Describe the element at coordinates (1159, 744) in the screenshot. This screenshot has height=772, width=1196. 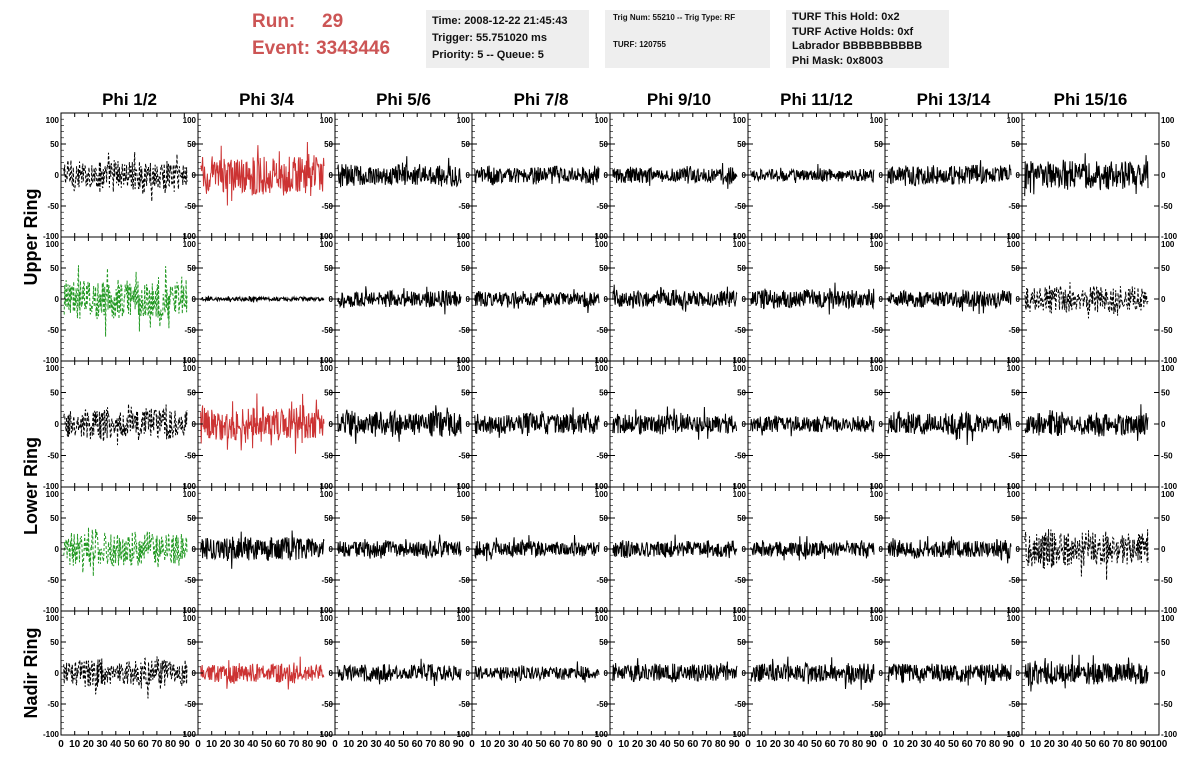
I see `x-tick-label: 100` at that location.